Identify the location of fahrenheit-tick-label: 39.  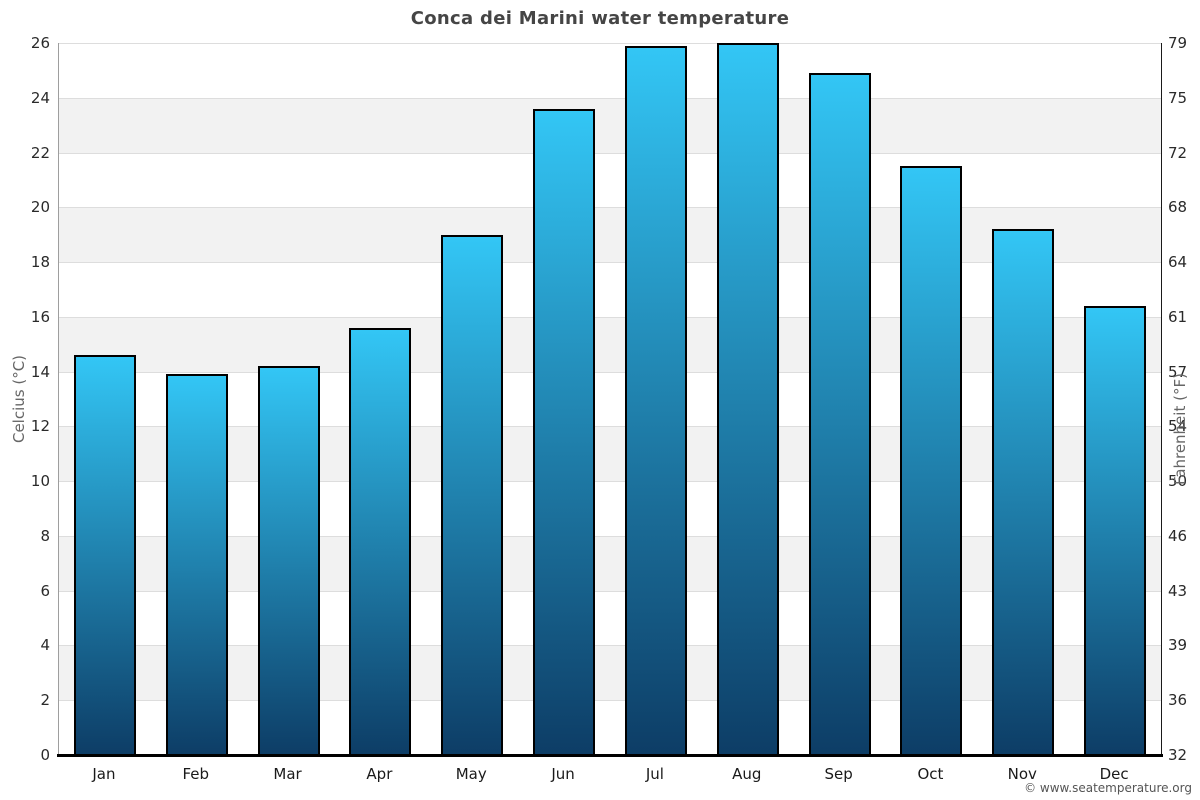
(1178, 645).